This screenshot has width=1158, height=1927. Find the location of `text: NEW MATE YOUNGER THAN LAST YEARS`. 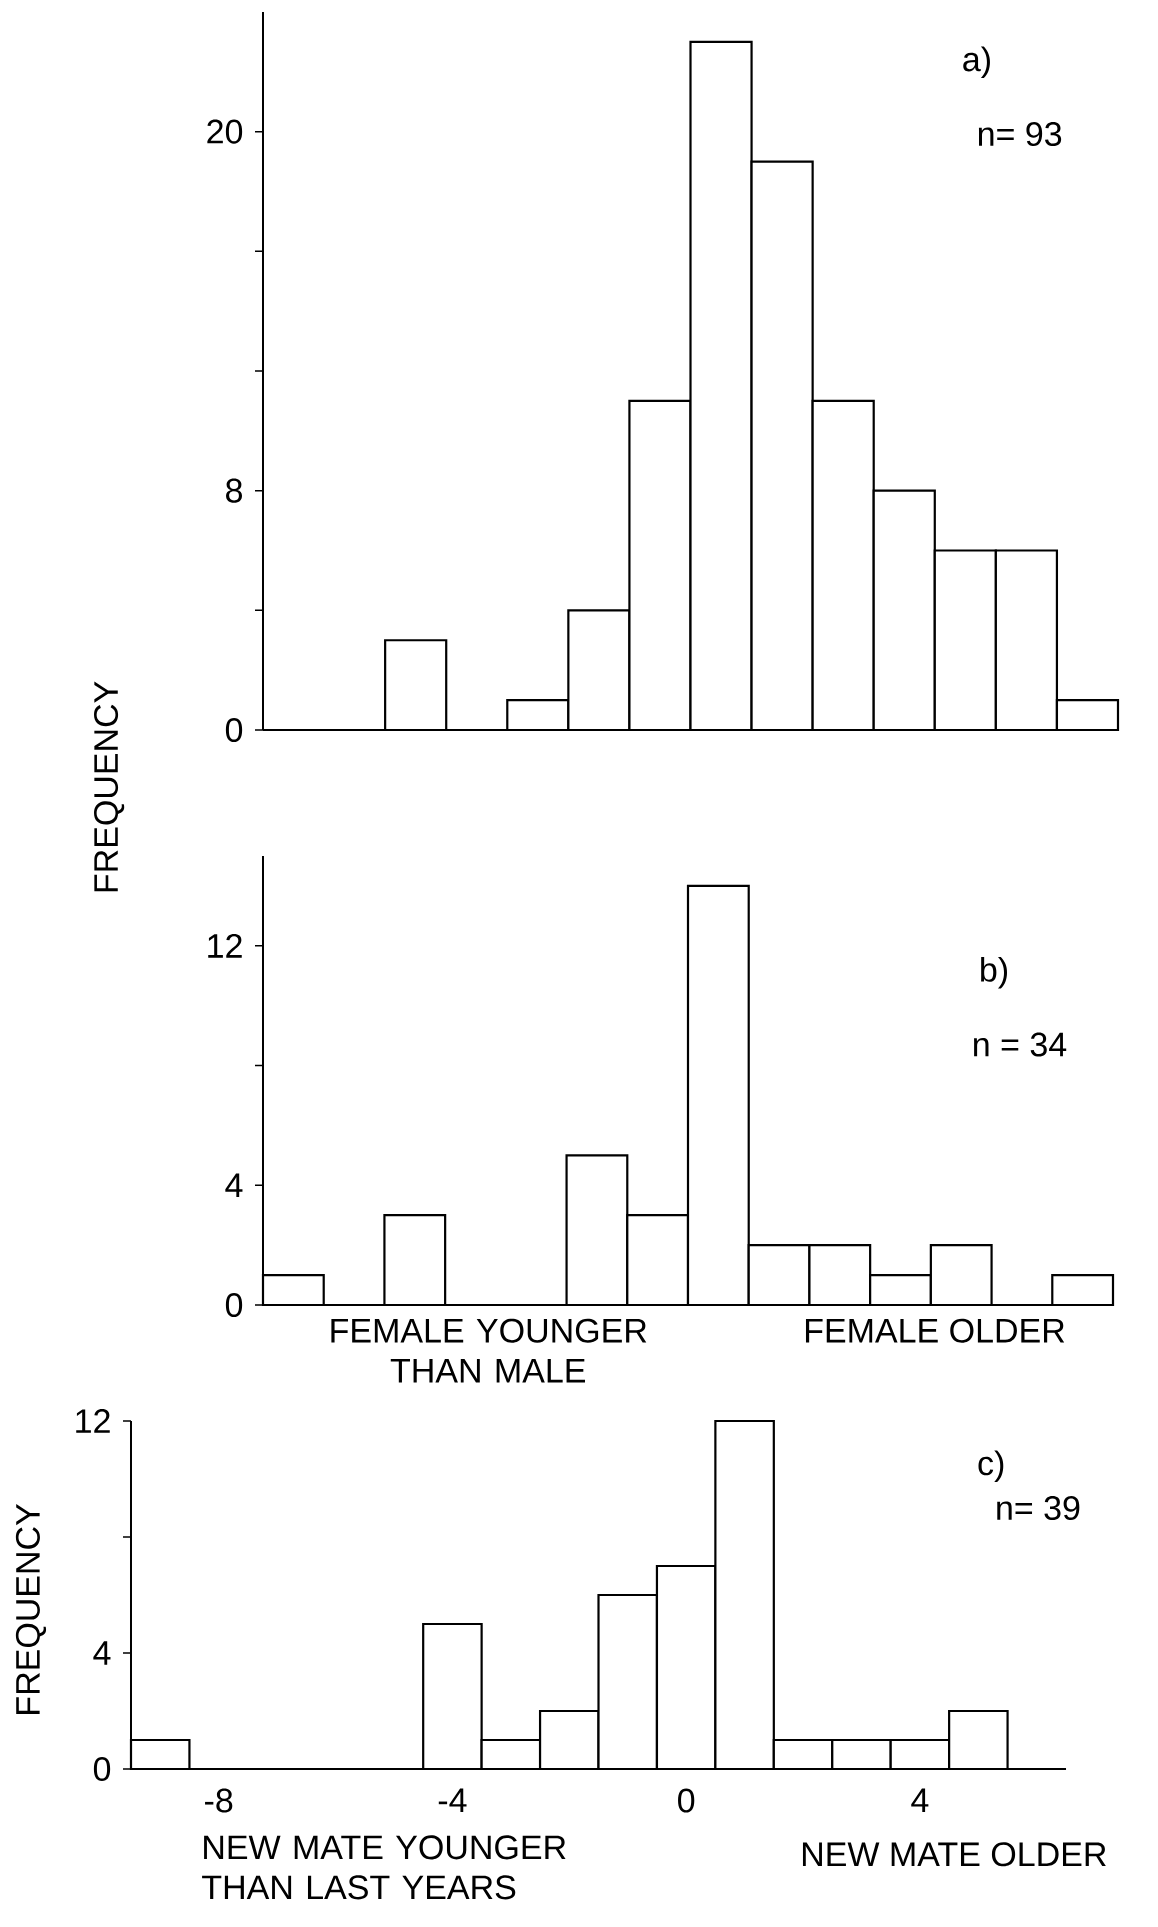

text: NEW MATE YOUNGER THAN LAST YEARS is located at coordinates (384, 1867).